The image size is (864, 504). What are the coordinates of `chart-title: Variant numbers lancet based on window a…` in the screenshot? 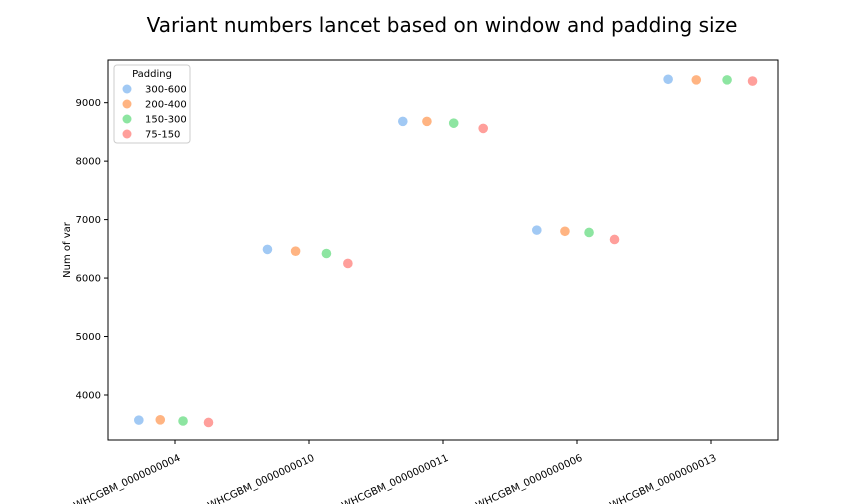 It's located at (442, 25).